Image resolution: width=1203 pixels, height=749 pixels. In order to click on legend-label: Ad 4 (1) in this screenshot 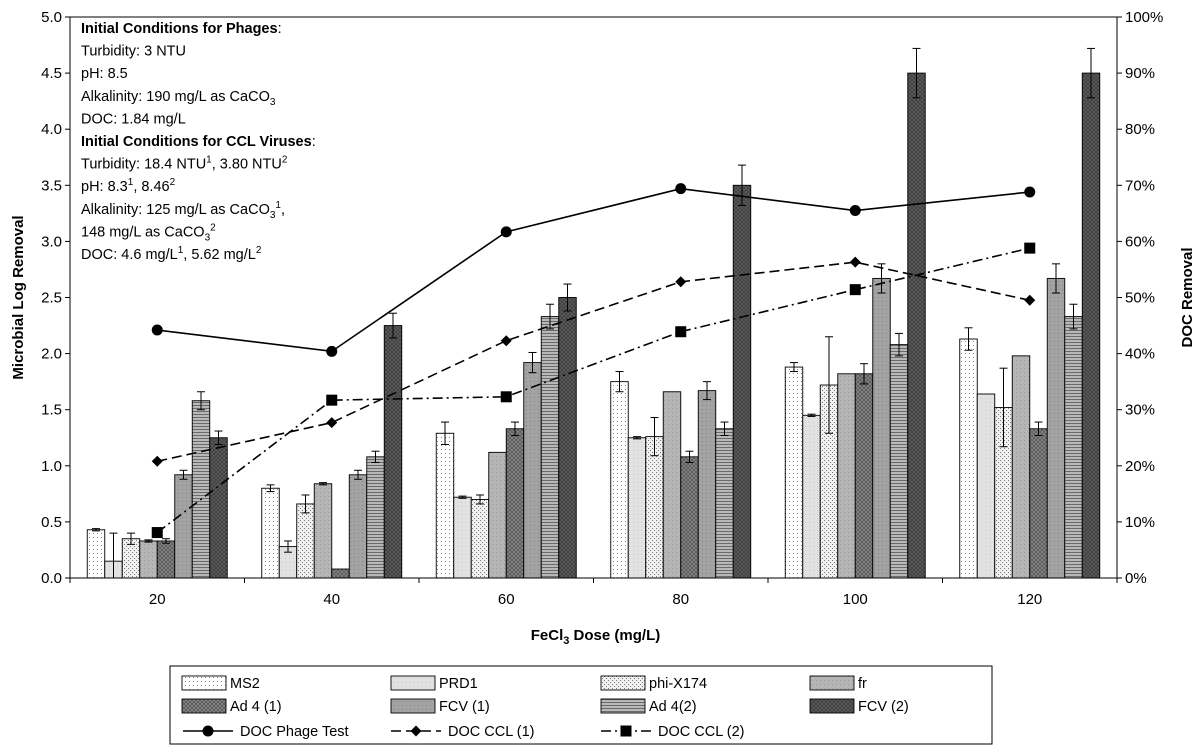, I will do `click(256, 707)`.